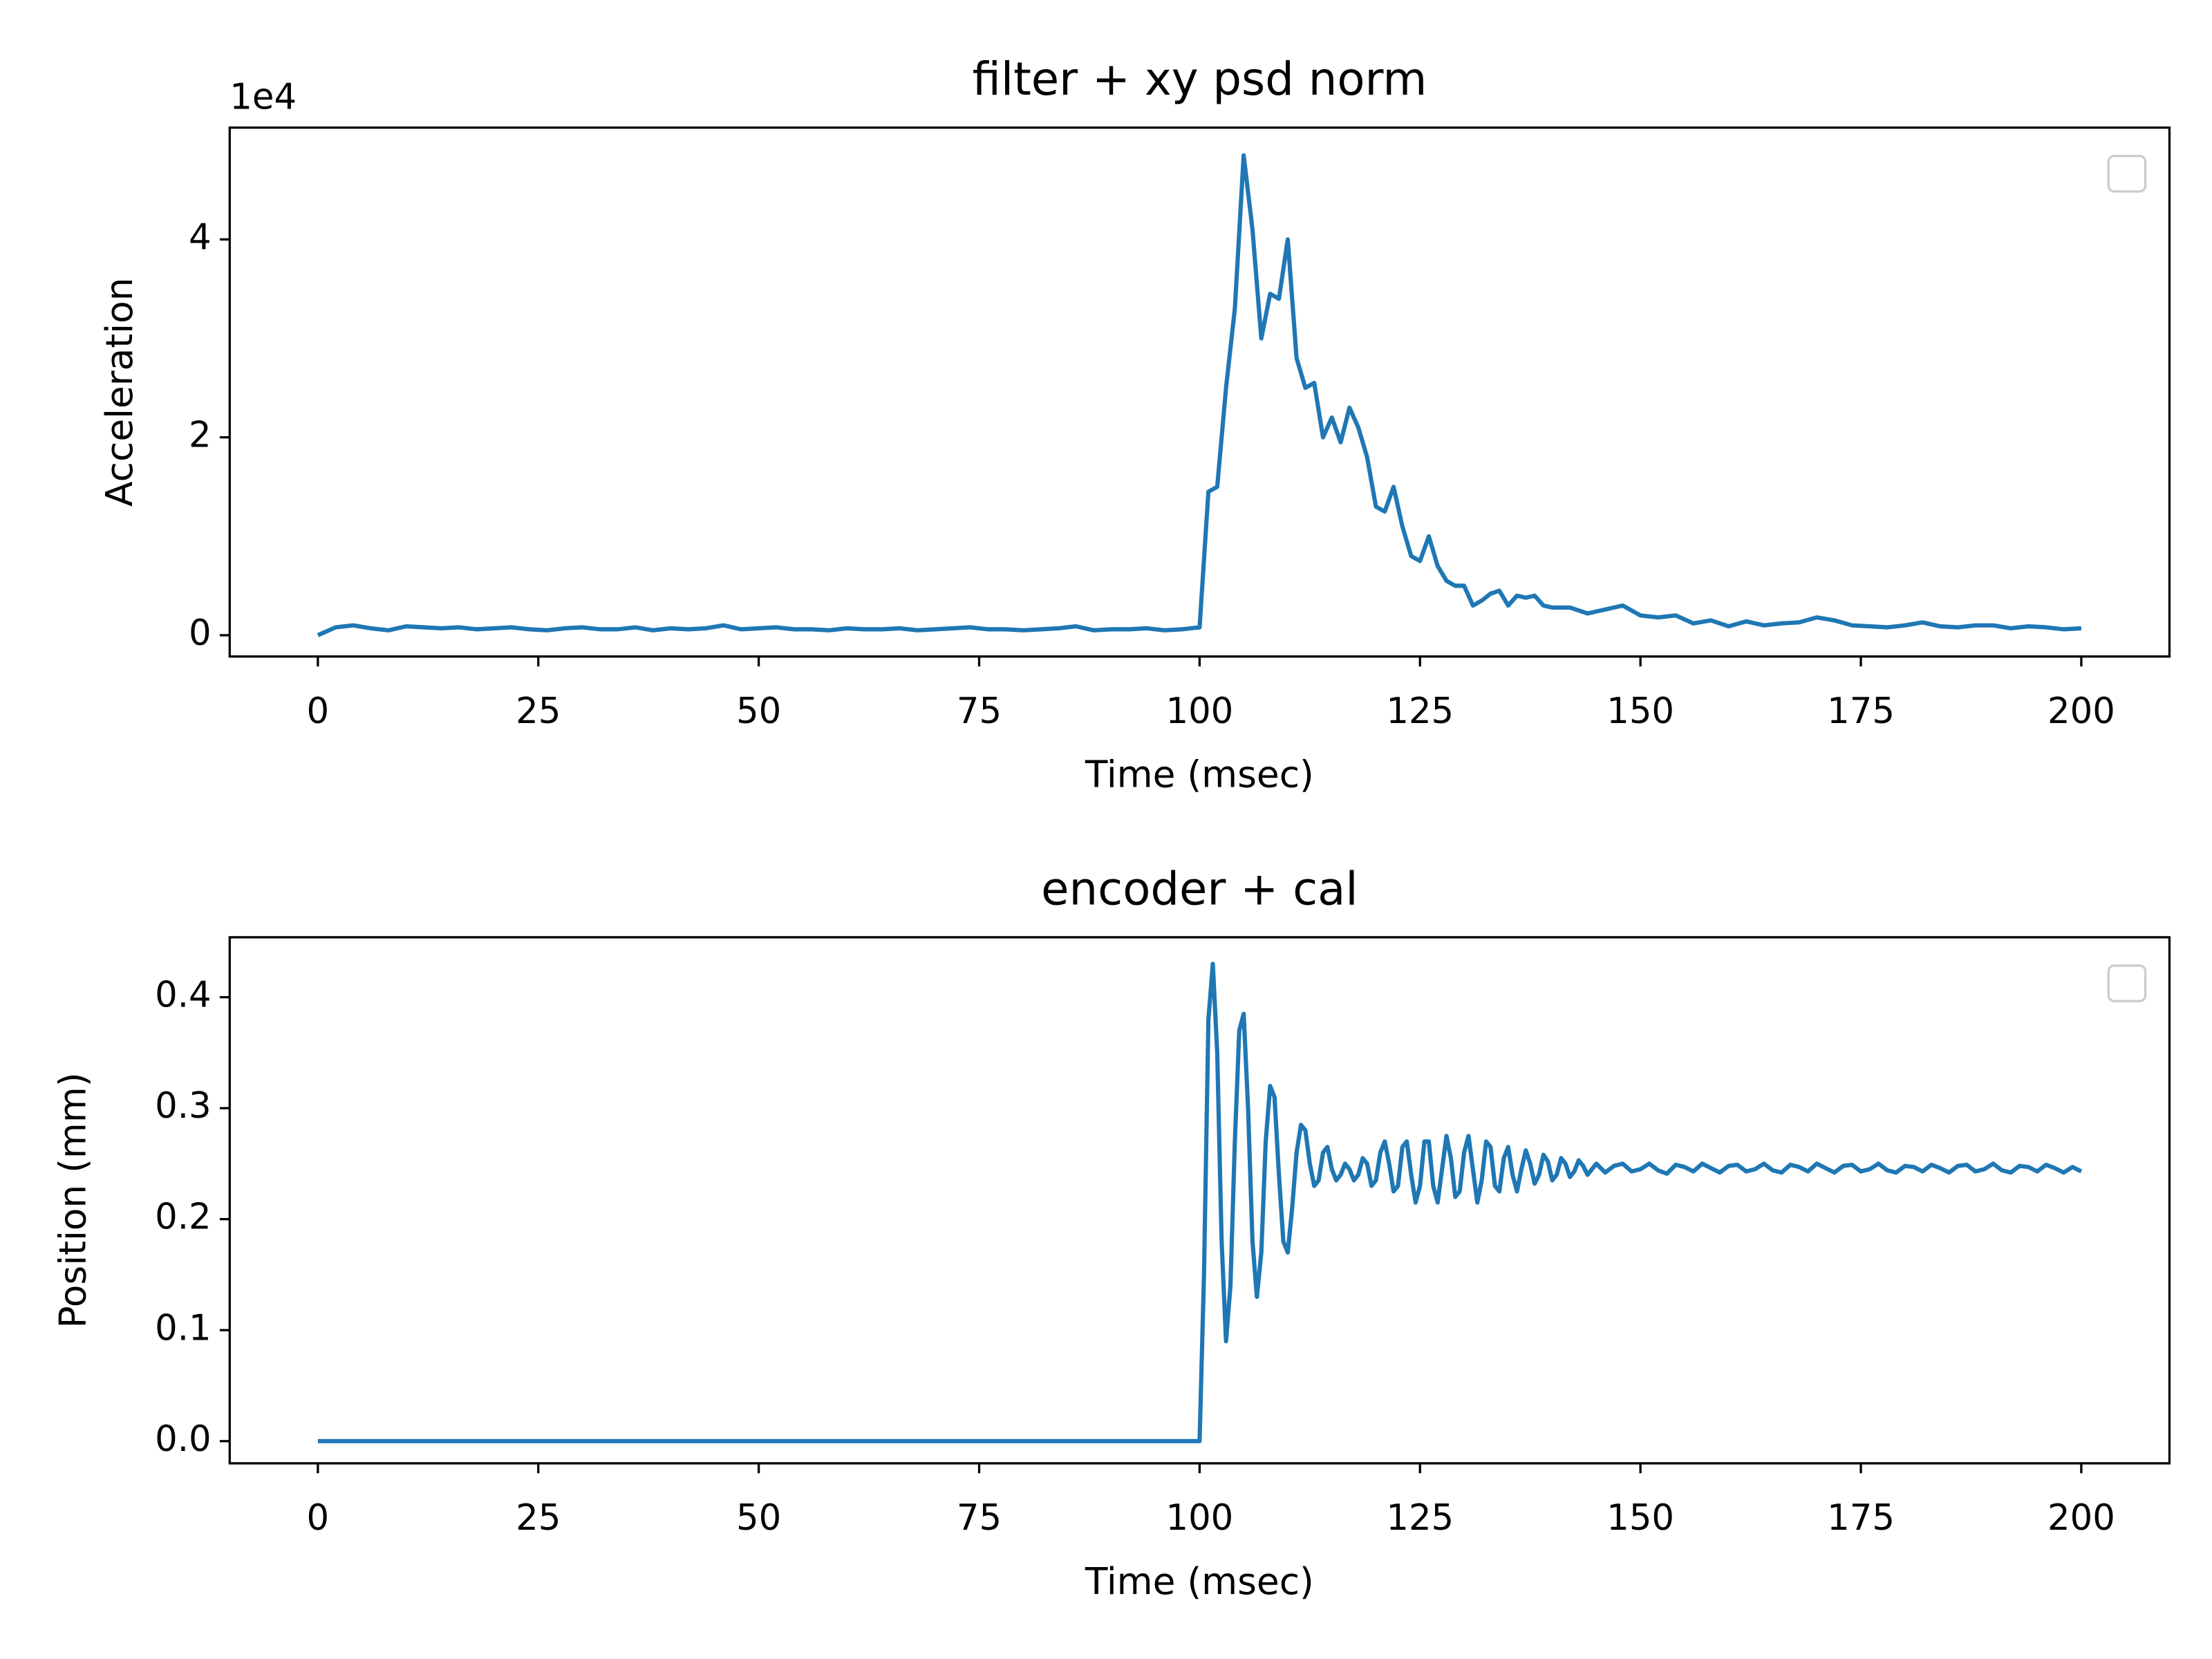 The width and height of the screenshot is (2212, 1659). Describe the element at coordinates (263, 97) in the screenshot. I see `y-offset-text: 1e4` at that location.